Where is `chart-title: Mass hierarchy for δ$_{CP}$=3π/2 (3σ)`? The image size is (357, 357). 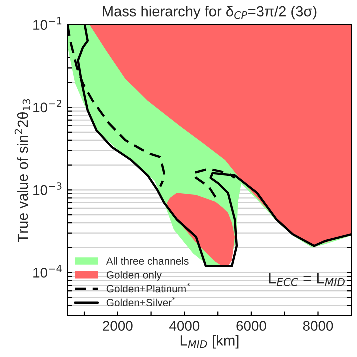 chart-title: Mass hierarchy for δ$_{CP}$=3π/2 (3σ) is located at coordinates (210, 13).